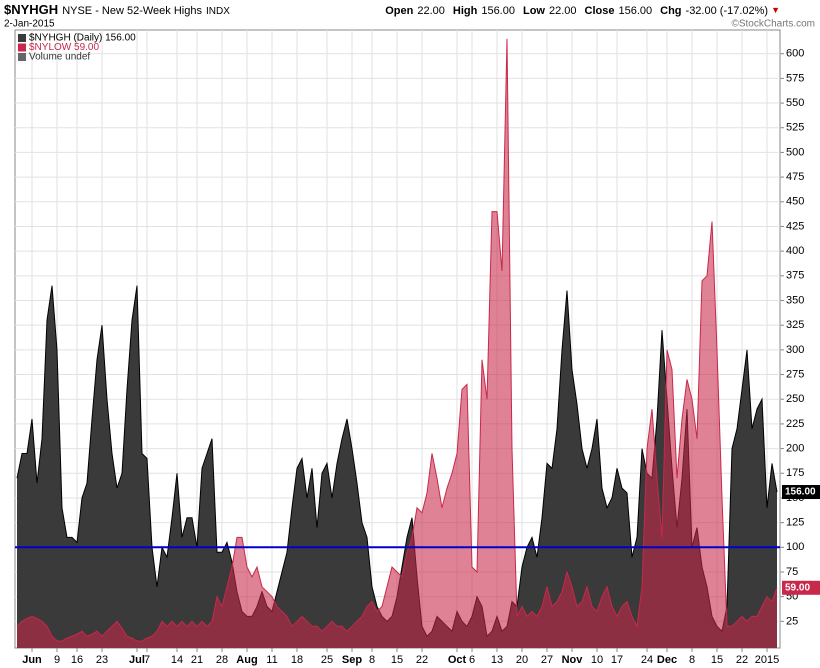 The width and height of the screenshot is (820, 668). What do you see at coordinates (472, 660) in the screenshot?
I see `x-tick-label: 6` at bounding box center [472, 660].